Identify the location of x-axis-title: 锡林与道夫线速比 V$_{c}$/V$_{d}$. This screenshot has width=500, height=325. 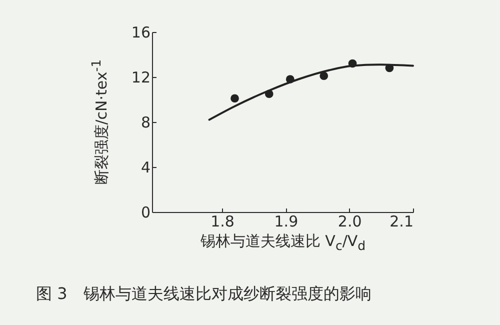
(283, 242).